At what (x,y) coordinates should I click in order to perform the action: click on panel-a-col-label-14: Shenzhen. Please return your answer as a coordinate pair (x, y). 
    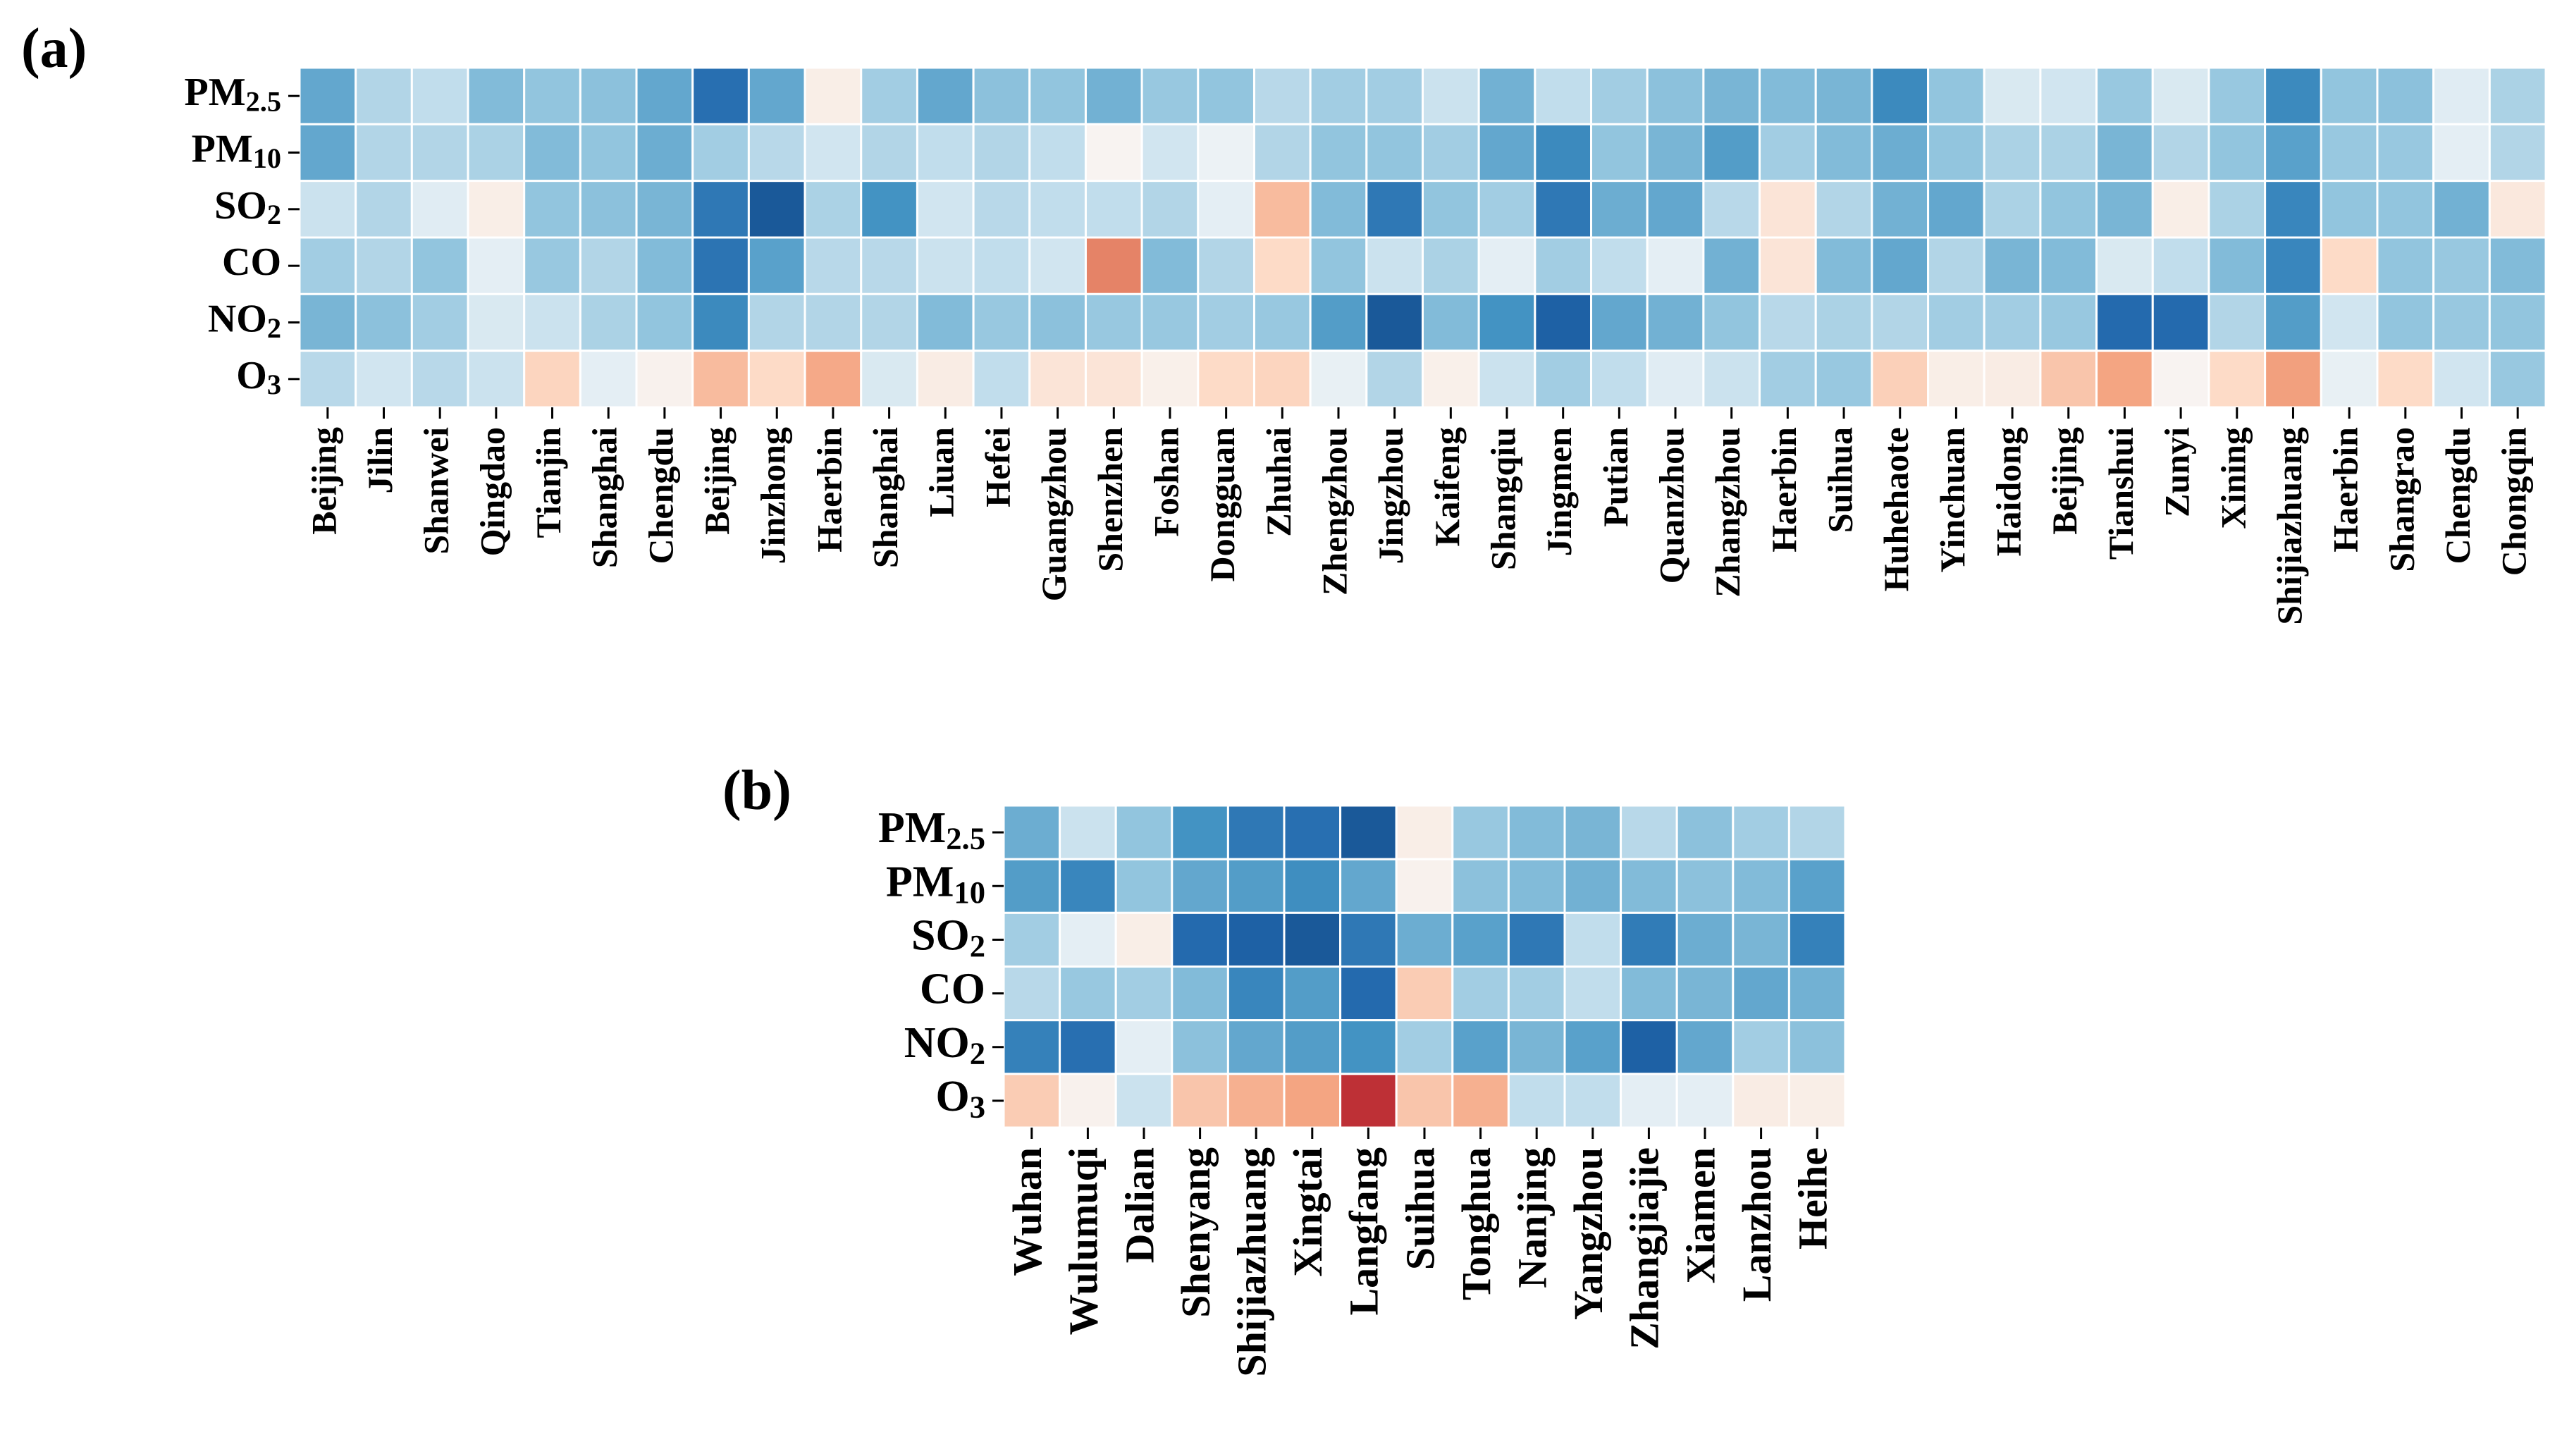
    Looking at the image, I should click on (1110, 500).